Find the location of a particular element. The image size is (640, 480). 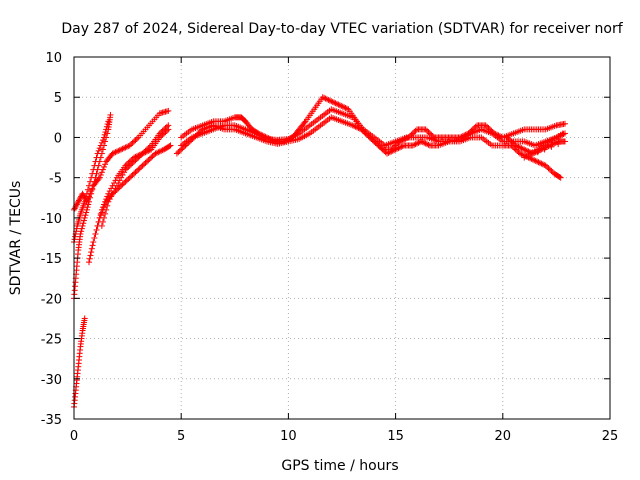

x-axis-label: GPS time / hours is located at coordinates (339, 466).